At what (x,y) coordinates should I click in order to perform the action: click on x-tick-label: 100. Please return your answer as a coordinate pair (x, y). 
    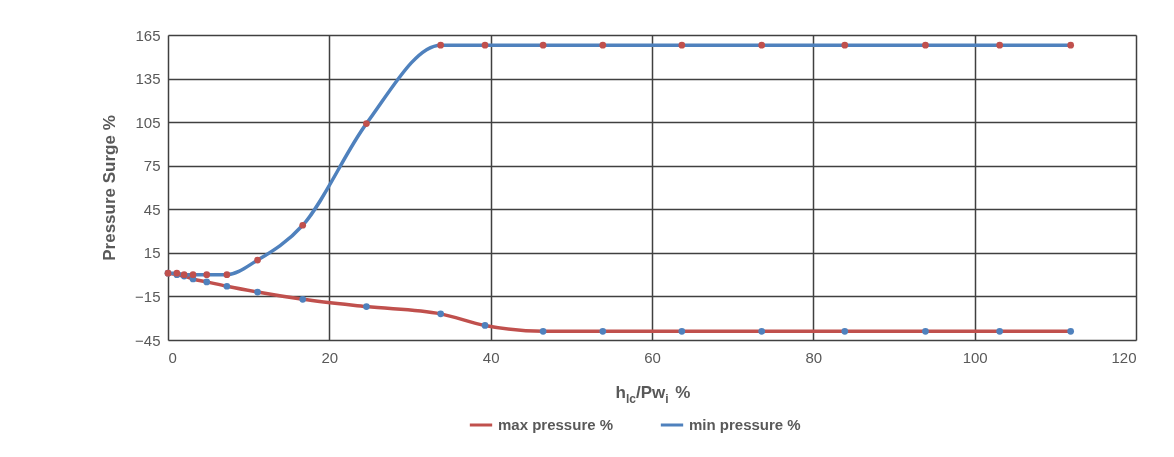
    Looking at the image, I should click on (975, 357).